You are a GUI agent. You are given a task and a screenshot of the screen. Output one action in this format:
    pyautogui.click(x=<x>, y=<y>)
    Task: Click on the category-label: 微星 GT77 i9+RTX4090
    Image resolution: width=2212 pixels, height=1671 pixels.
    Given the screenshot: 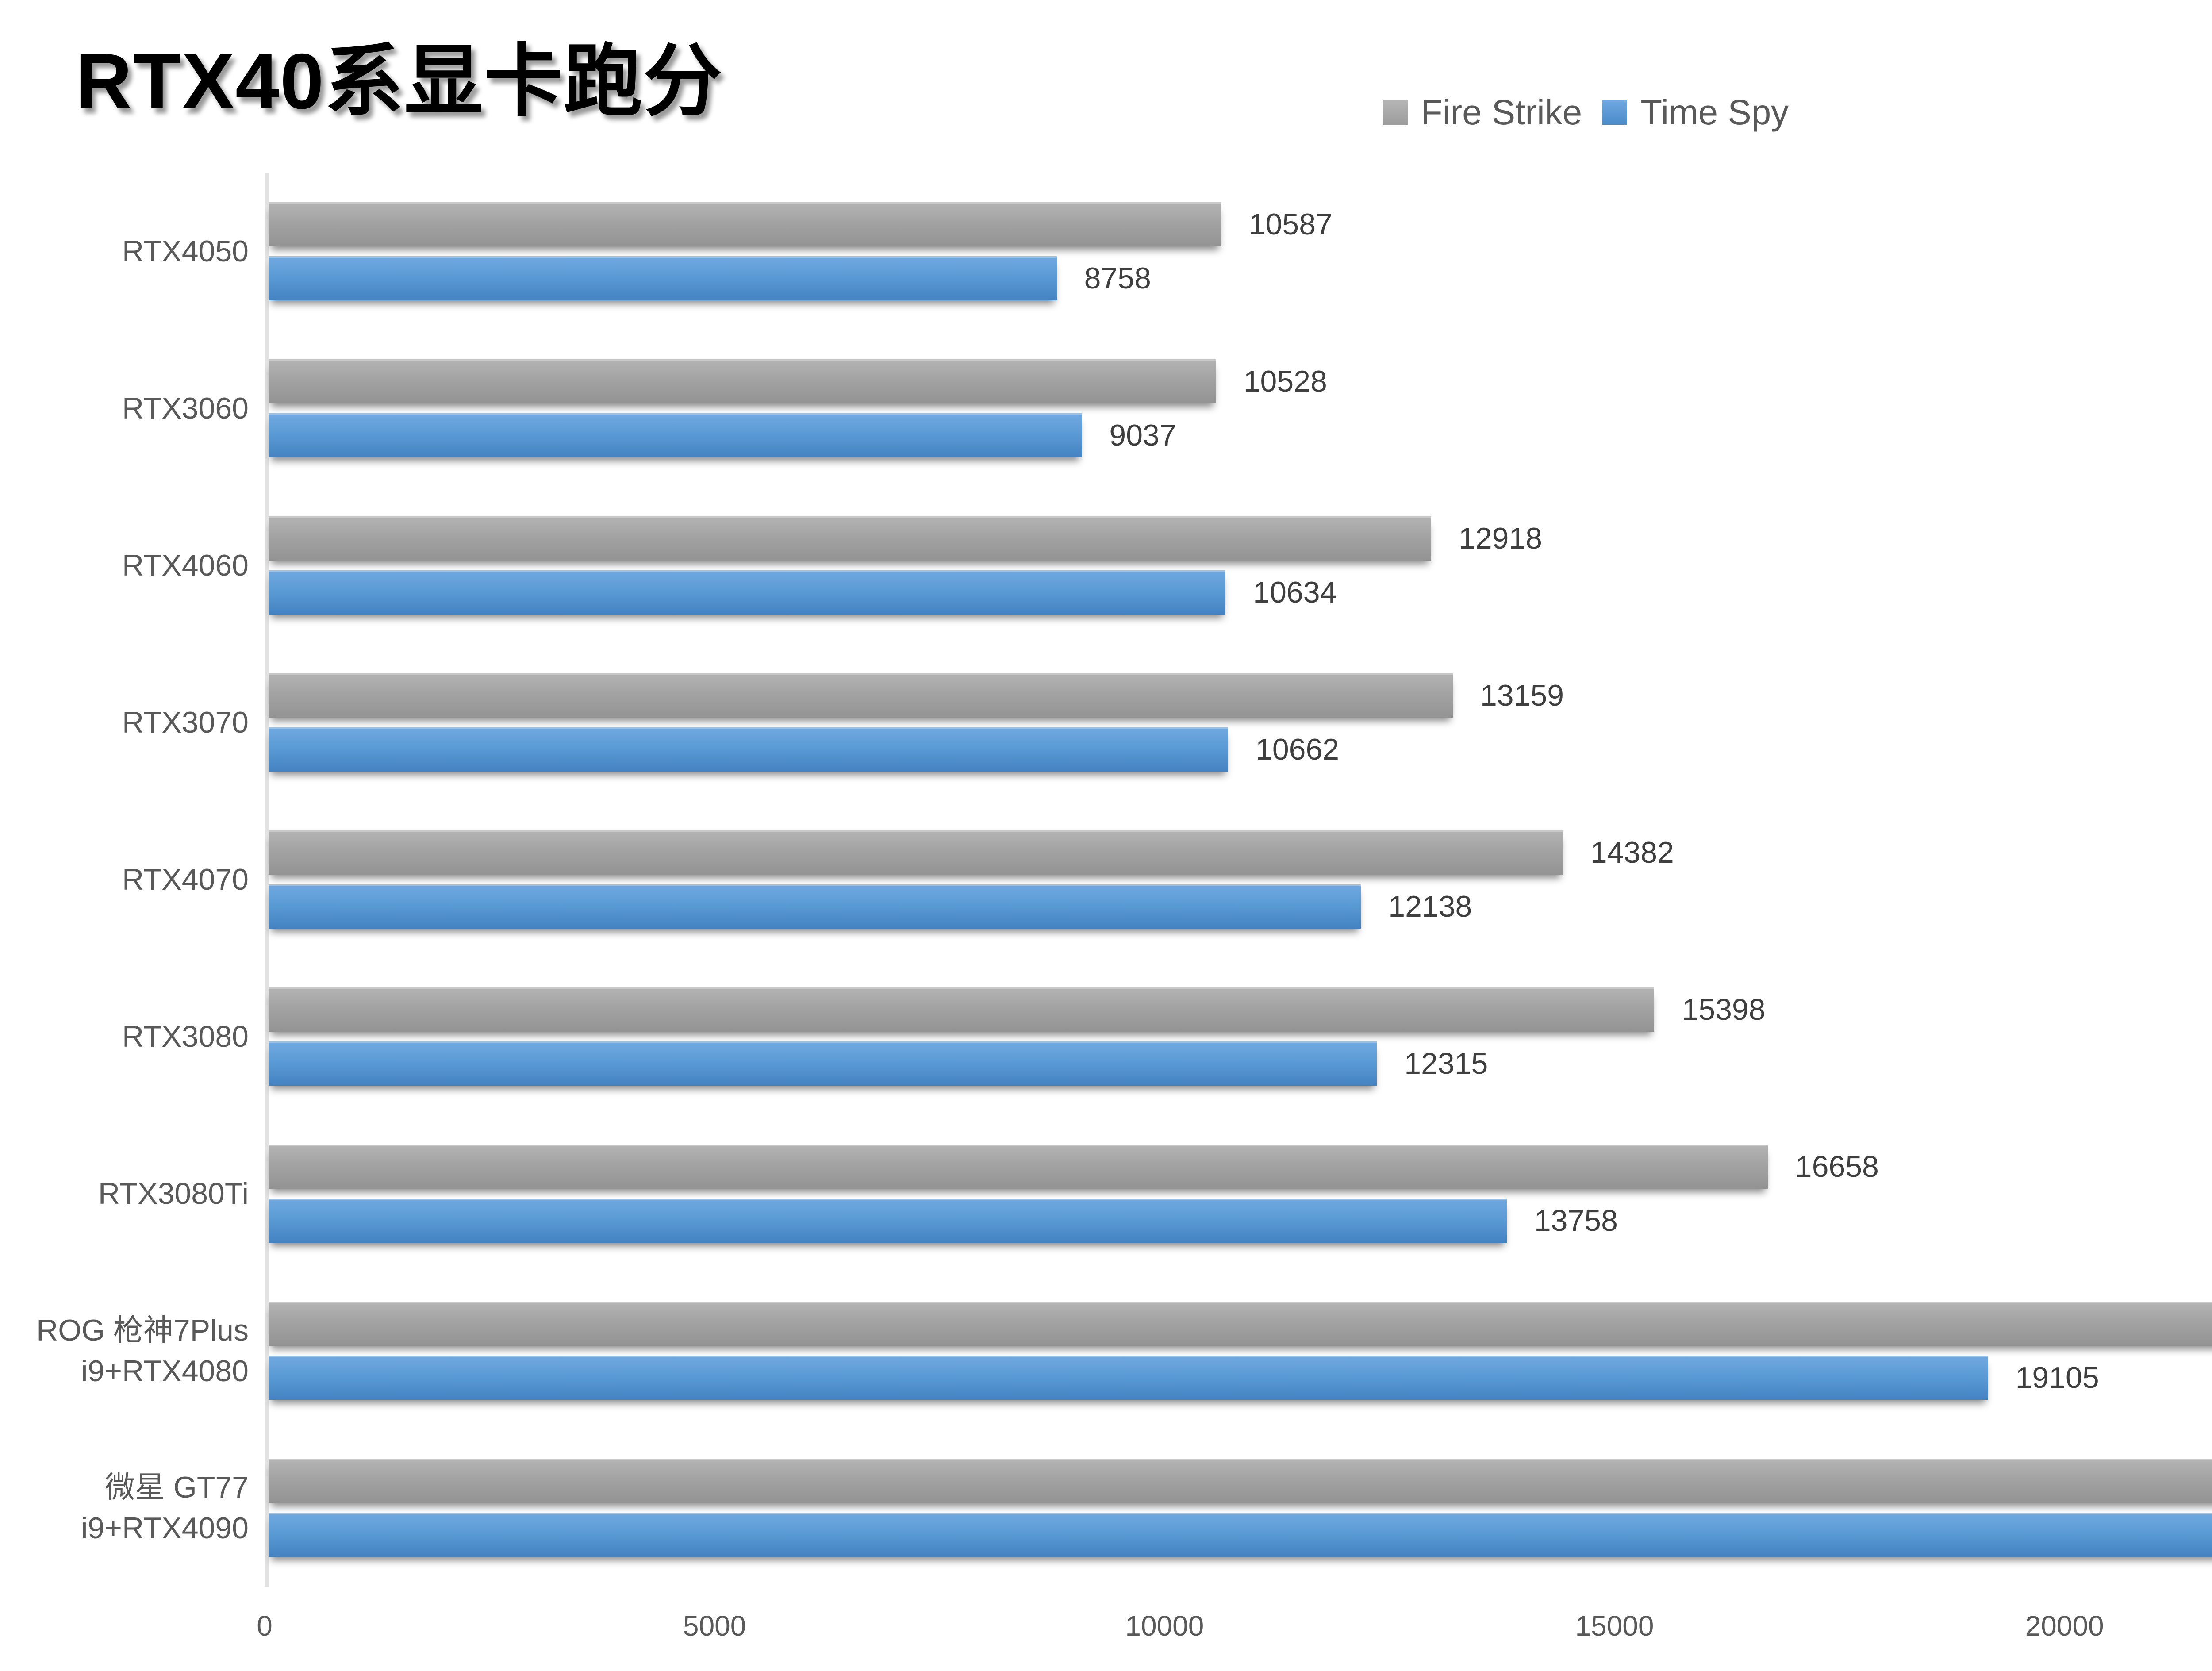 What is the action you would take?
    pyautogui.click(x=165, y=1508)
    